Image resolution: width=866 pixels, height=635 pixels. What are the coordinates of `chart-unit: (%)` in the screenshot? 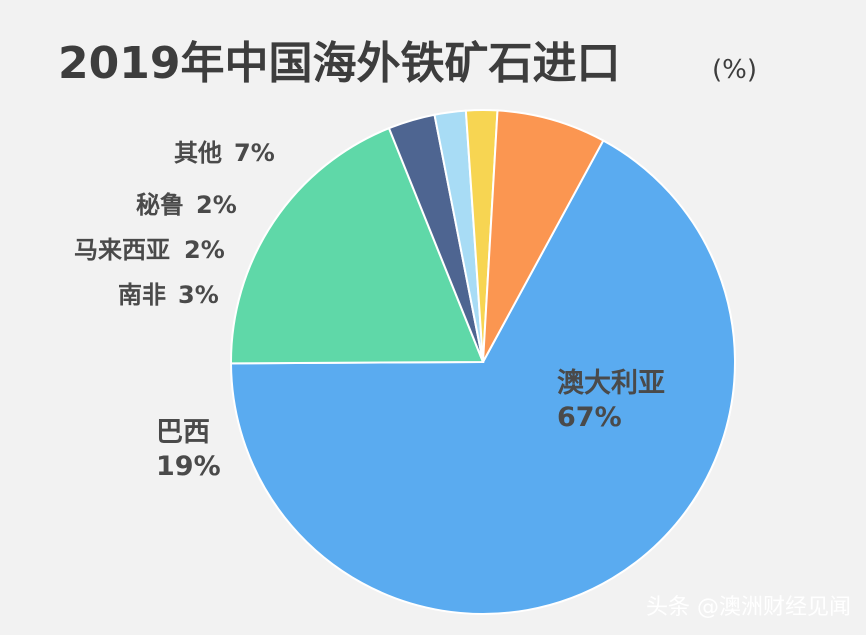 It's located at (734, 70).